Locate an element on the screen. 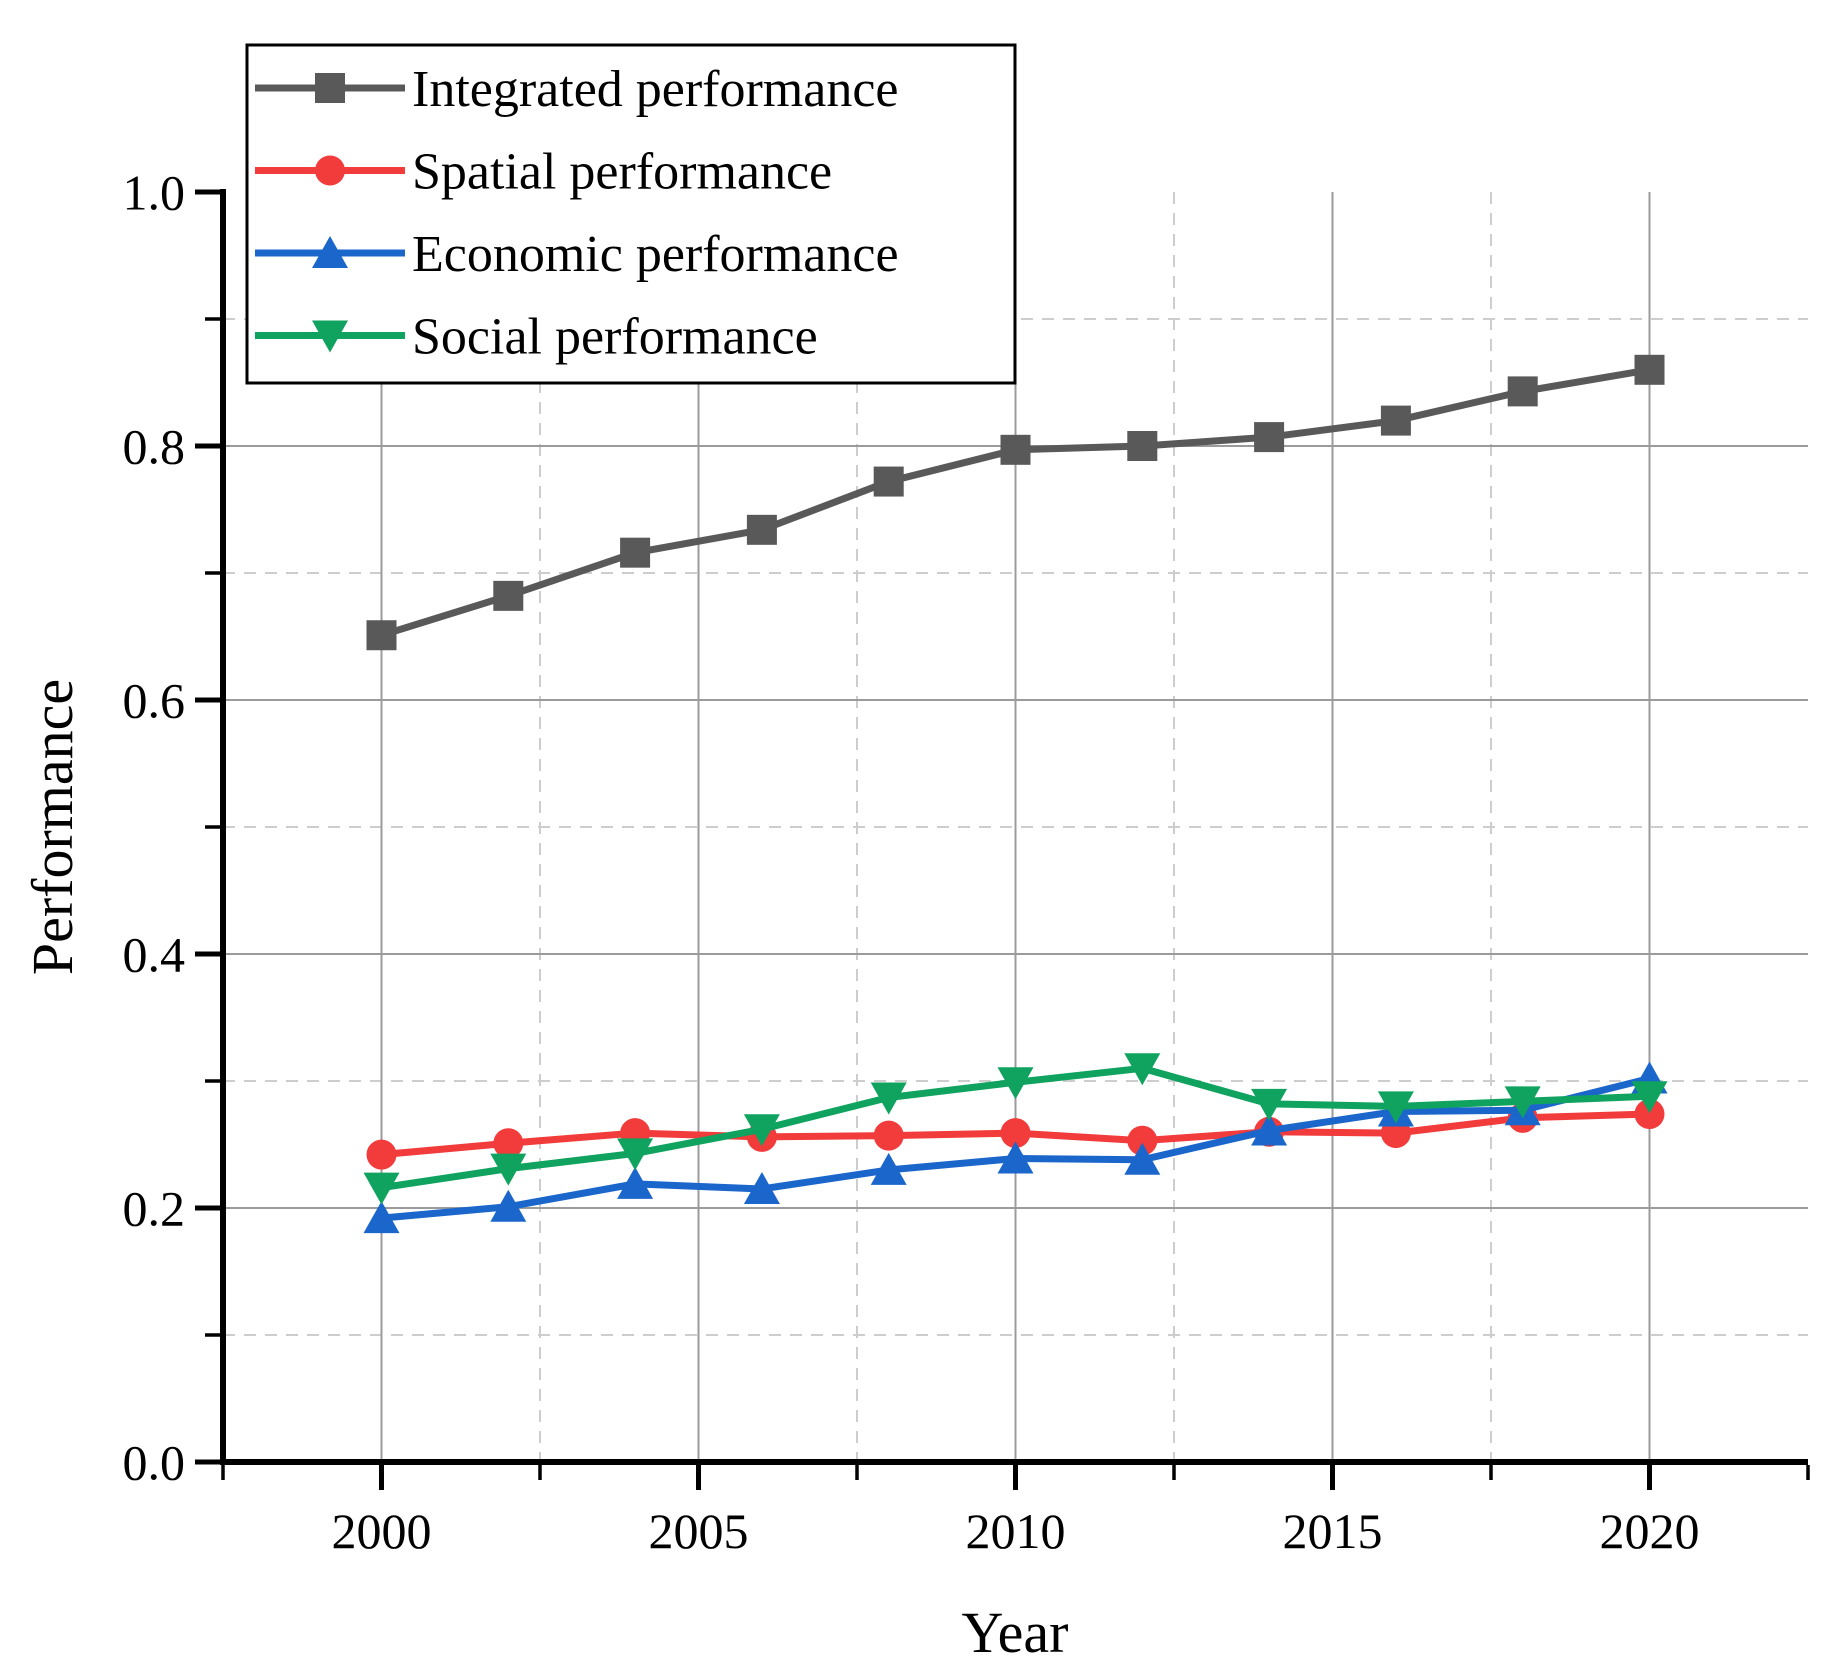  legend-entry-economic-performance: Economic performance is located at coordinates (577, 254).